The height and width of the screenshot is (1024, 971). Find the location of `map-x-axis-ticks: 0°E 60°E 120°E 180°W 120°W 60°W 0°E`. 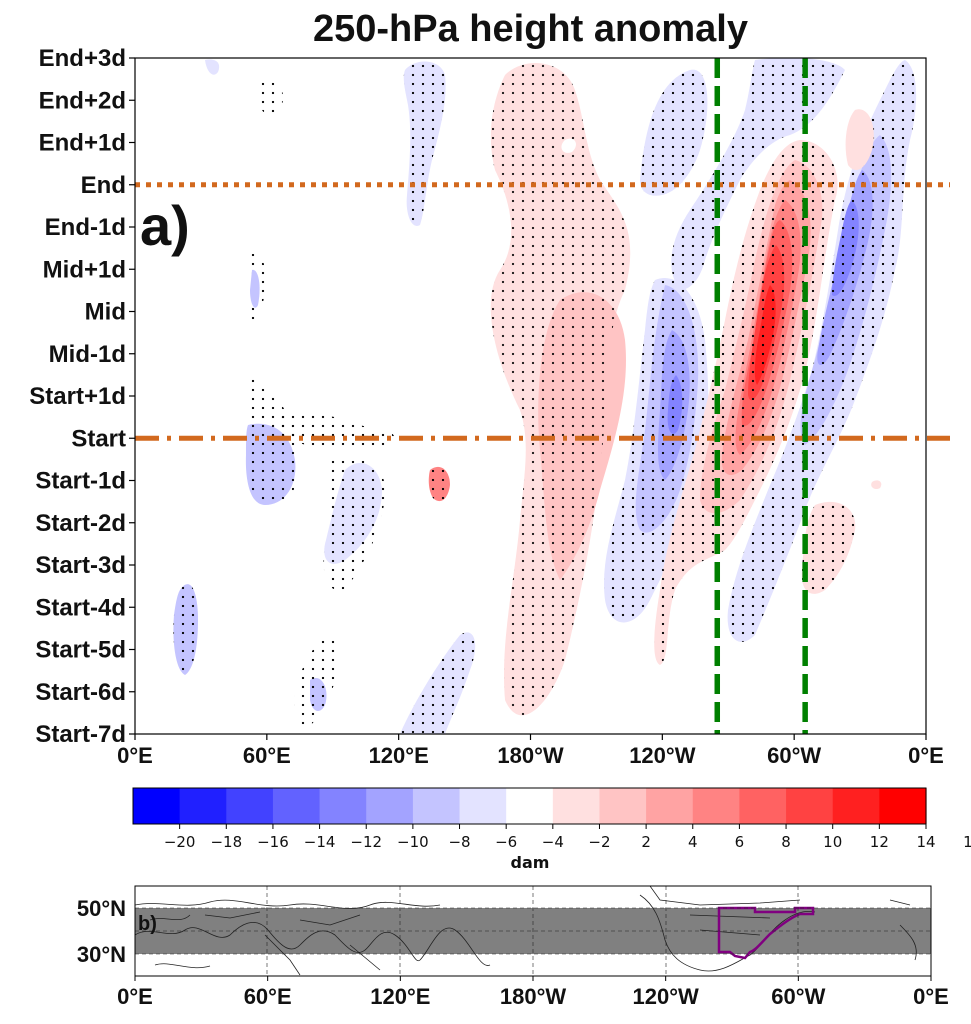

map-x-axis-ticks: 0°E 60°E 120°E 180°W 120°W 60°W 0°E is located at coordinates (533, 992).